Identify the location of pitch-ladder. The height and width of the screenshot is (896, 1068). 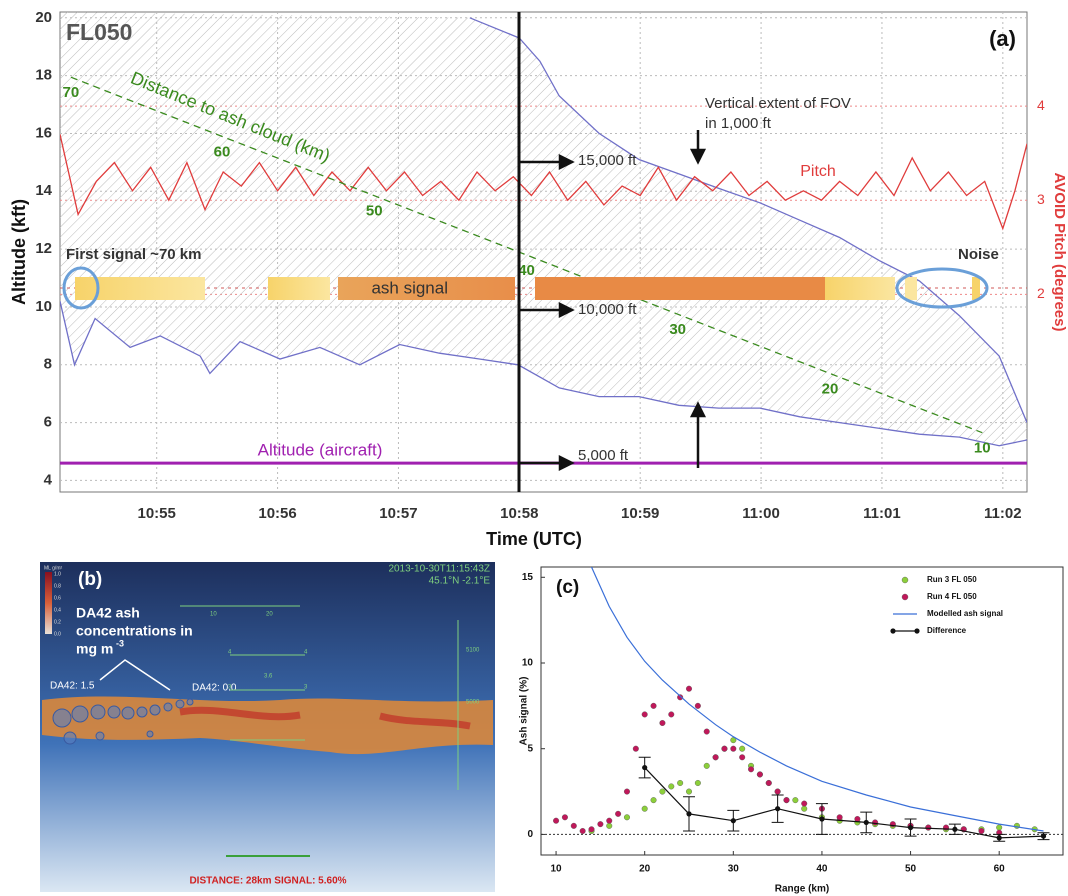
(267, 697).